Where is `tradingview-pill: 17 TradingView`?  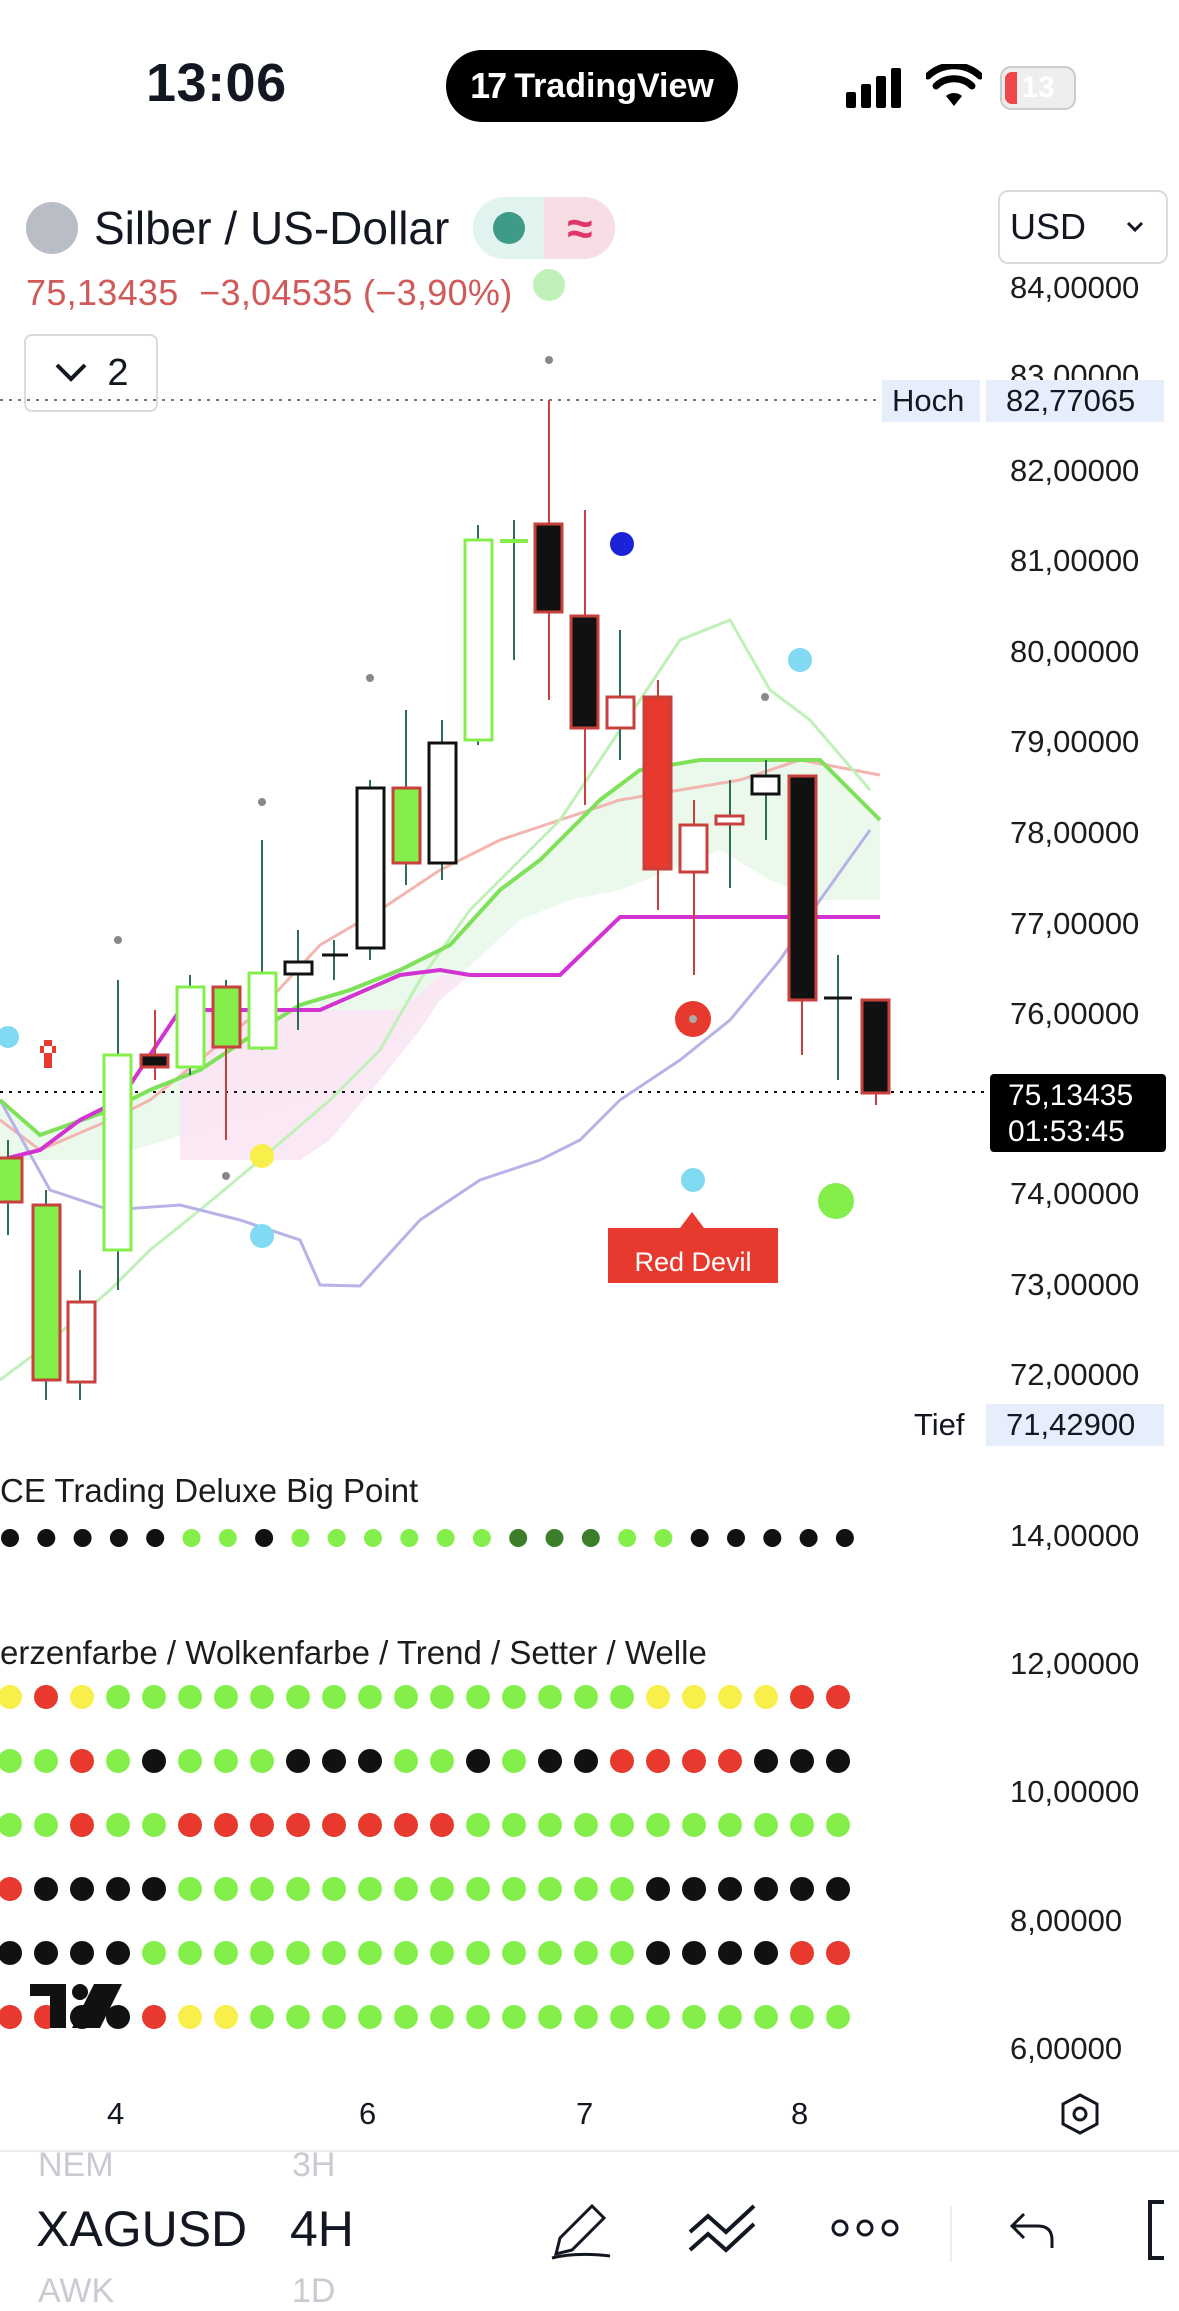
tradingview-pill: 17 TradingView is located at coordinates (592, 86).